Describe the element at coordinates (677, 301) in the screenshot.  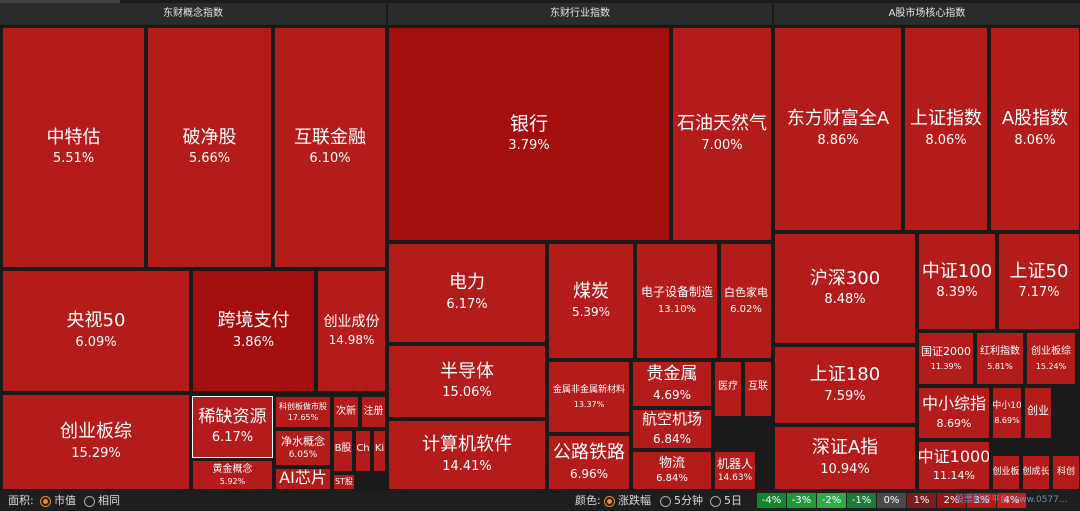
I see `treemap-tile: 电子设备制造 13.10%` at that location.